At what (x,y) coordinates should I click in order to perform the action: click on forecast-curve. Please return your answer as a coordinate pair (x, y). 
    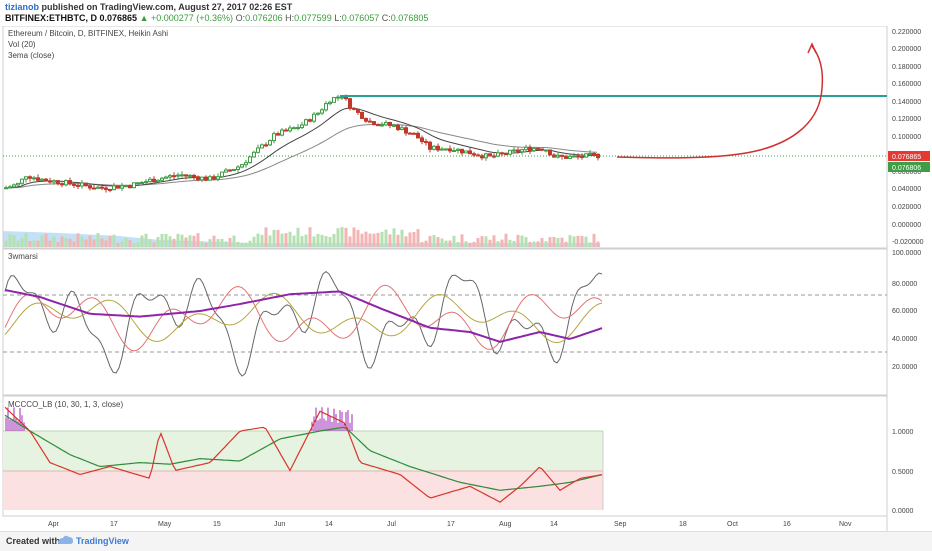
    Looking at the image, I should click on (720, 102).